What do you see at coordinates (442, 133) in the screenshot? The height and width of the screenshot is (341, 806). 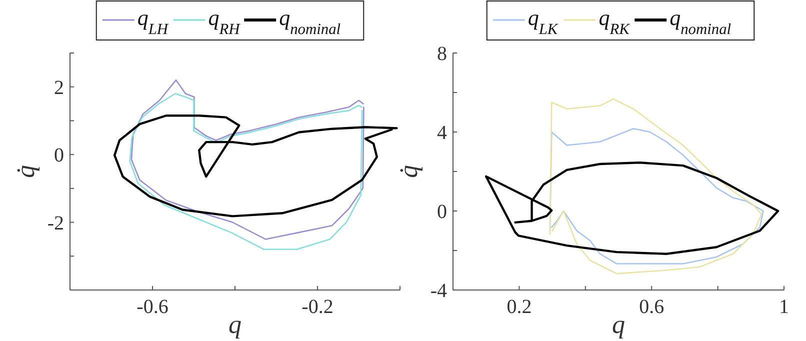 I see `y-tick-label: 4` at bounding box center [442, 133].